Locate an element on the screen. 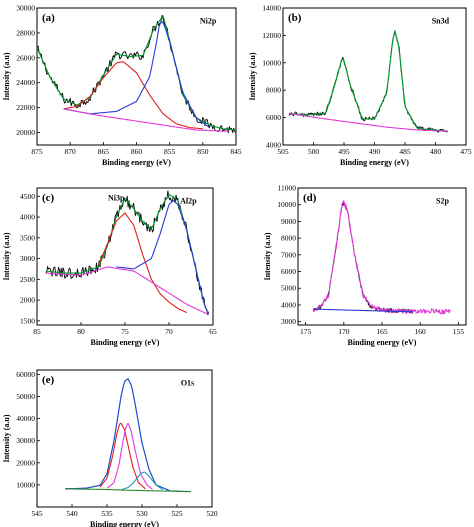 This screenshot has height=527, width=474. x-tick-label: 845 is located at coordinates (236, 151).